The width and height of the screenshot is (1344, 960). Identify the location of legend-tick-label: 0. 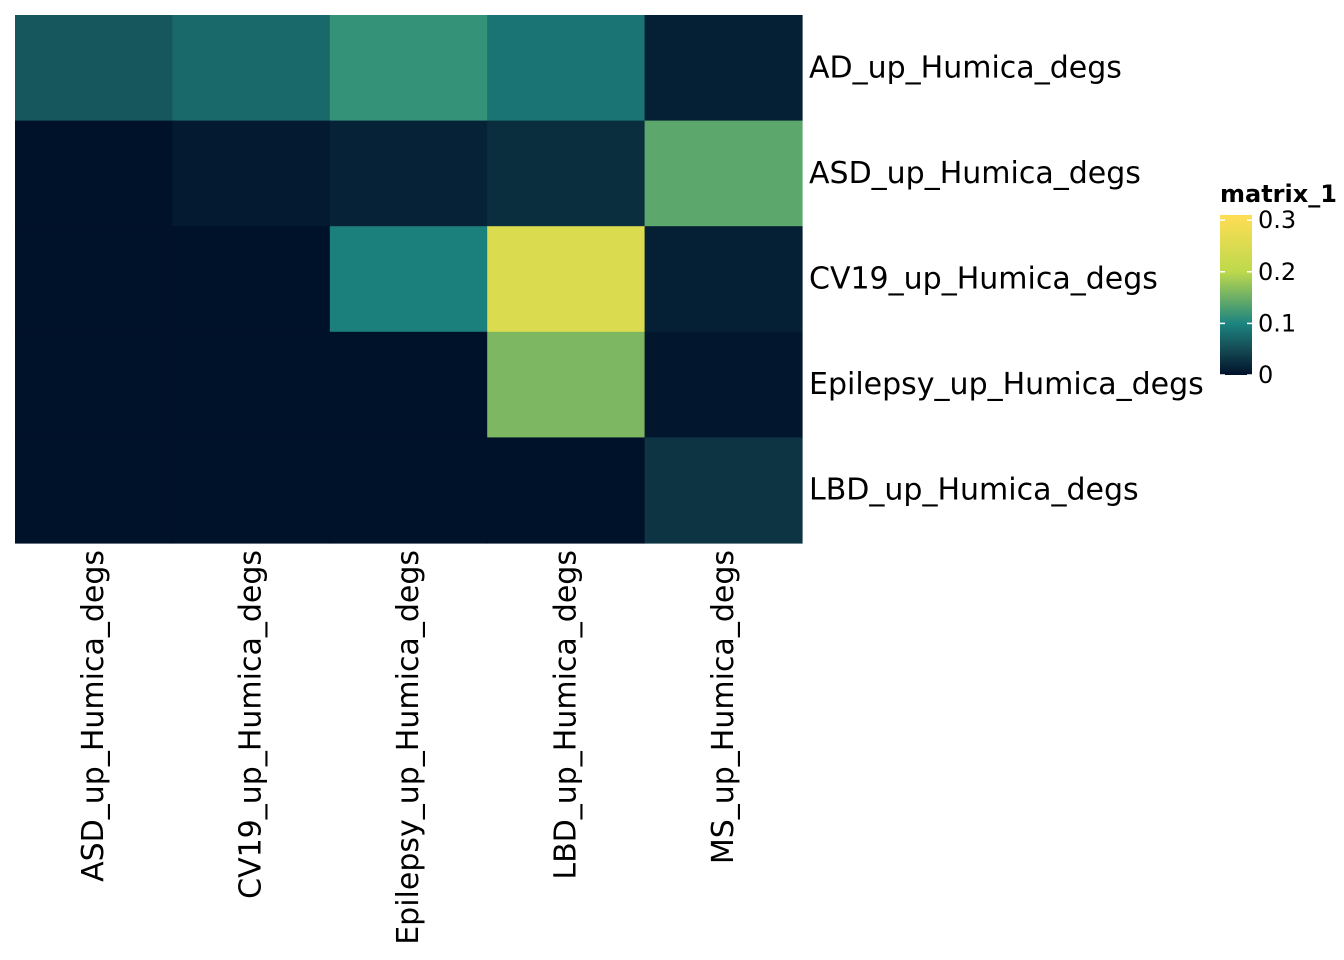
(1265, 375).